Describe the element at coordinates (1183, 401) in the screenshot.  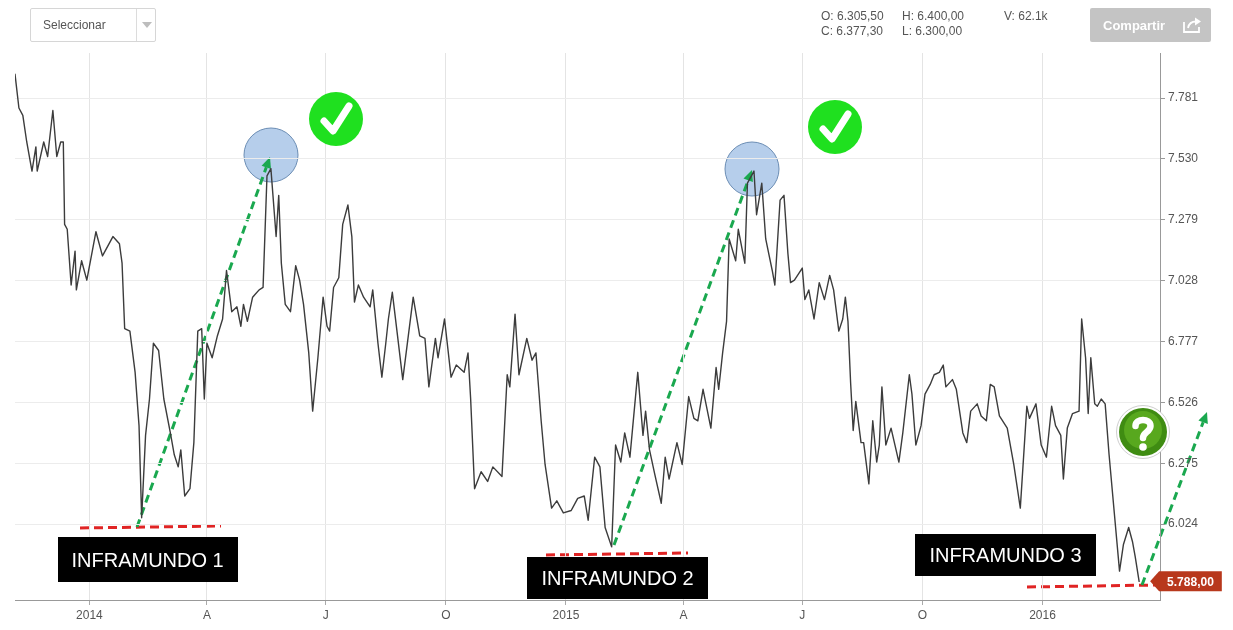
I see `y-tick-label: 6.526` at that location.